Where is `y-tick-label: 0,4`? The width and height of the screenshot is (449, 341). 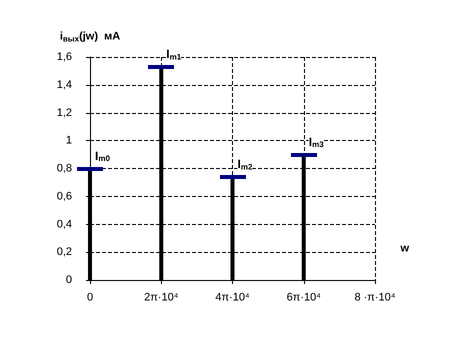 y-tick-label: 0,4 is located at coordinates (64, 224).